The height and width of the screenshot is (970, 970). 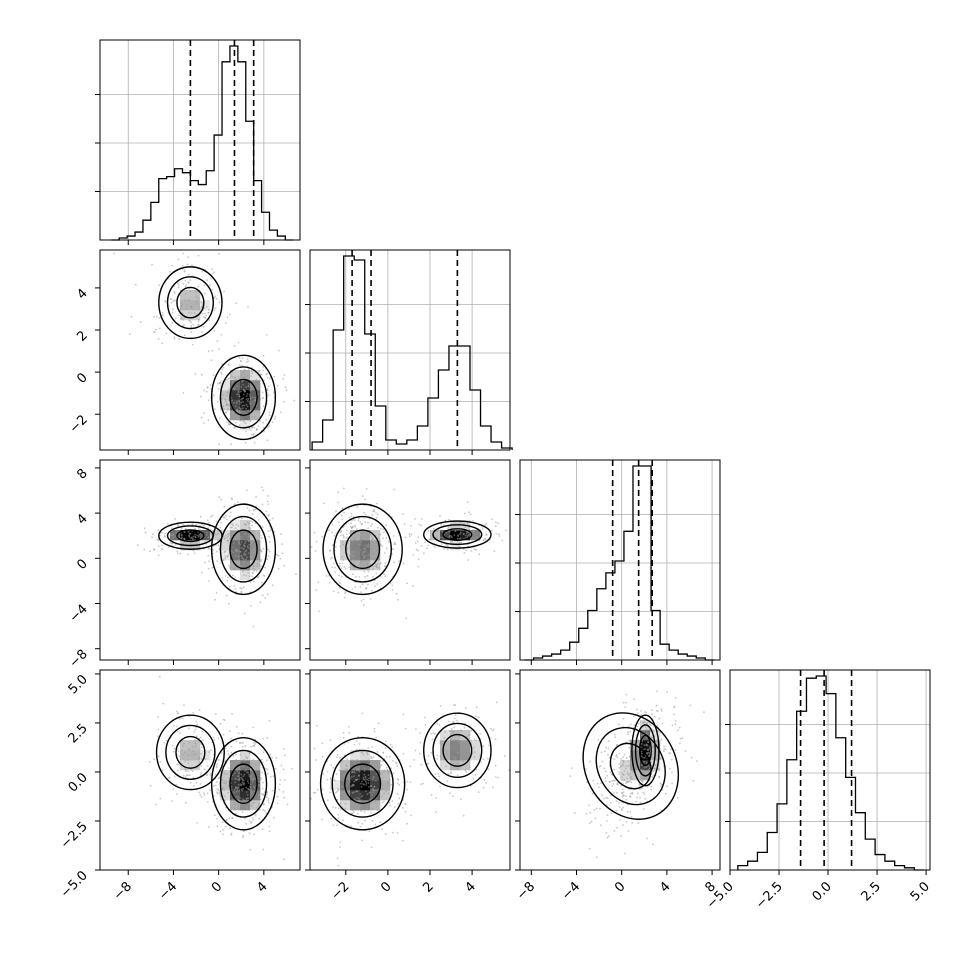 I want to click on panel-frame, so click(x=620, y=560).